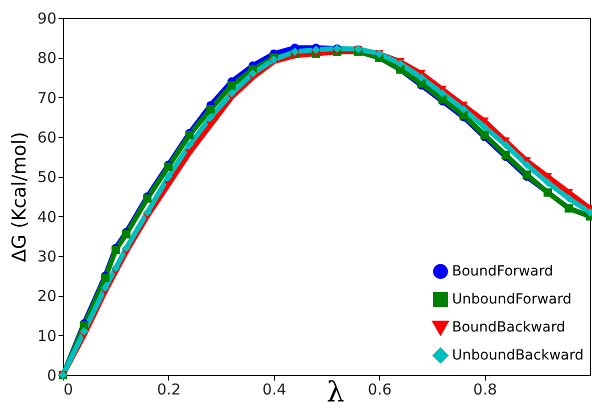 Image resolution: width=592 pixels, height=408 pixels. I want to click on y-tick-label: 50, so click(46, 177).